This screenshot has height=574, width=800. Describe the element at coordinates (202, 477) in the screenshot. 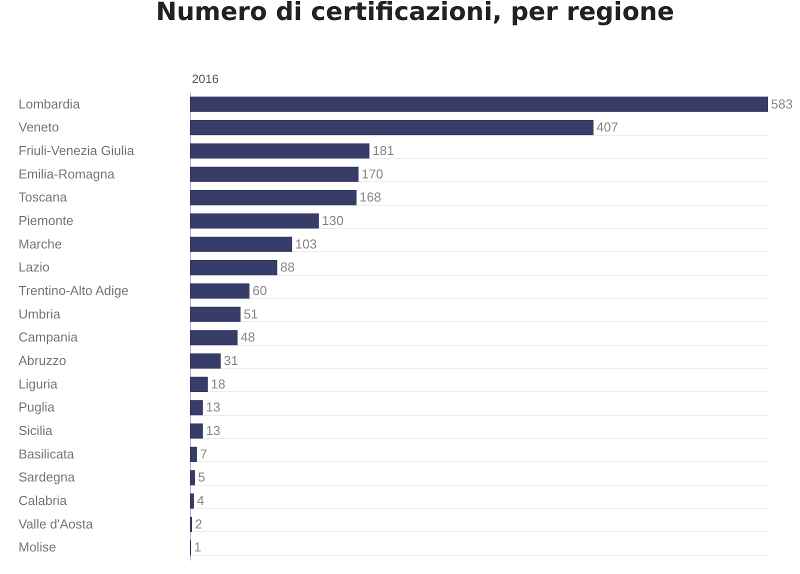

I see `data-label: 5` at that location.